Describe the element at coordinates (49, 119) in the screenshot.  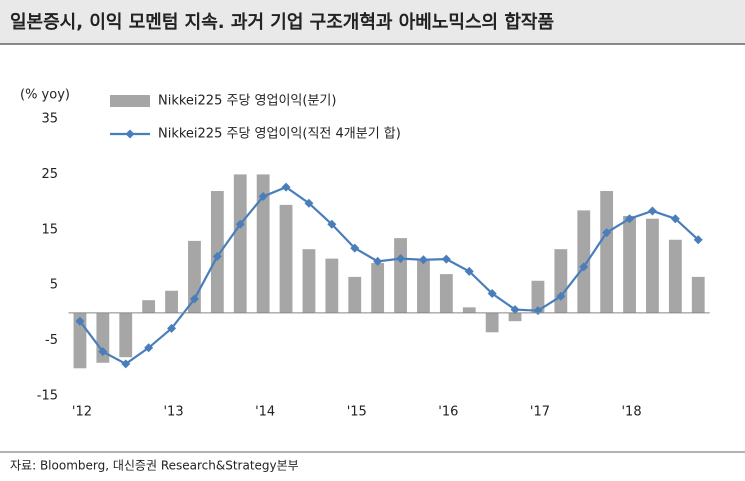
I see `y-tick-label: 35` at that location.